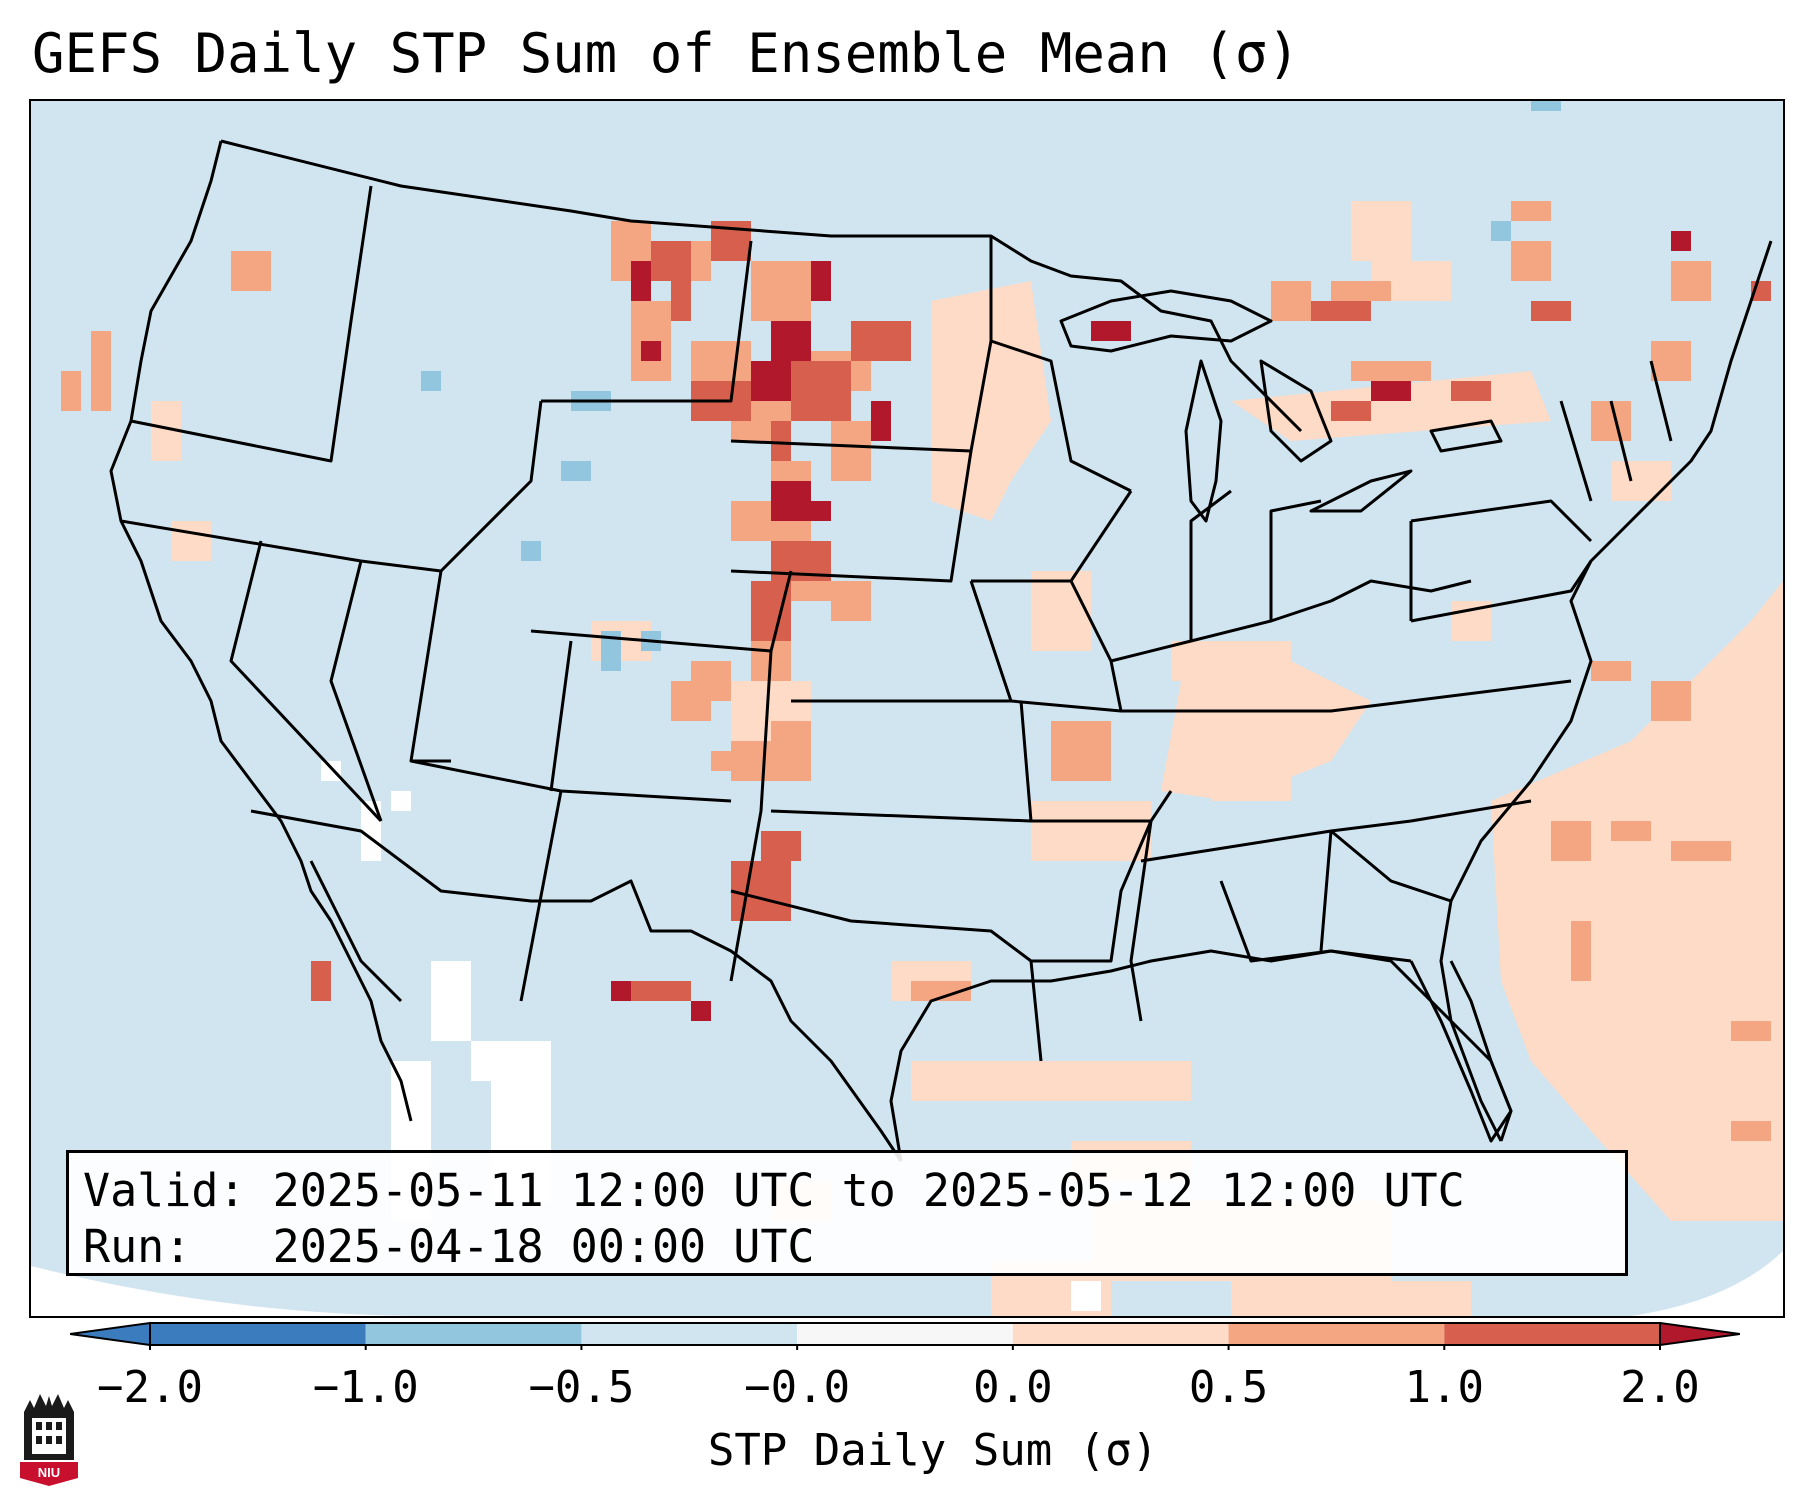 Image resolution: width=1803 pixels, height=1506 pixels. Describe the element at coordinates (576, 985) in the screenshot. I see `border-mexico-us` at that location.